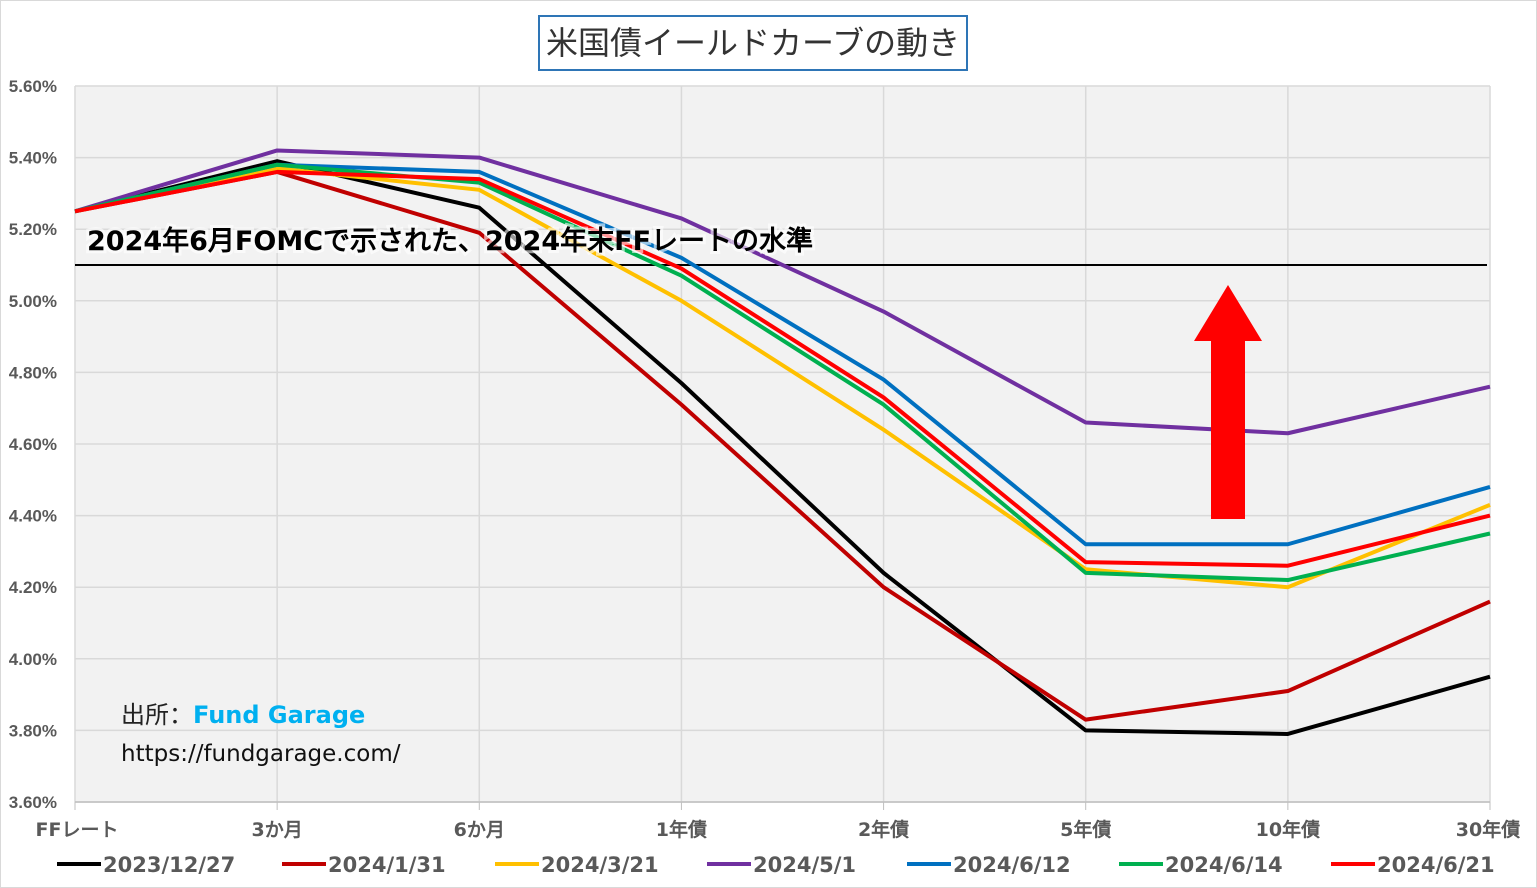  What do you see at coordinates (600, 865) in the screenshot?
I see `legend-item: 2024/3/21` at bounding box center [600, 865].